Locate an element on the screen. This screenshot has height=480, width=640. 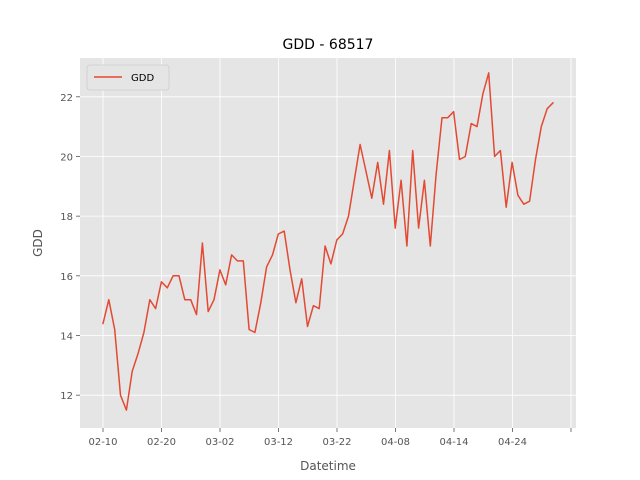
x-tick-label: 04-08 is located at coordinates (395, 442).